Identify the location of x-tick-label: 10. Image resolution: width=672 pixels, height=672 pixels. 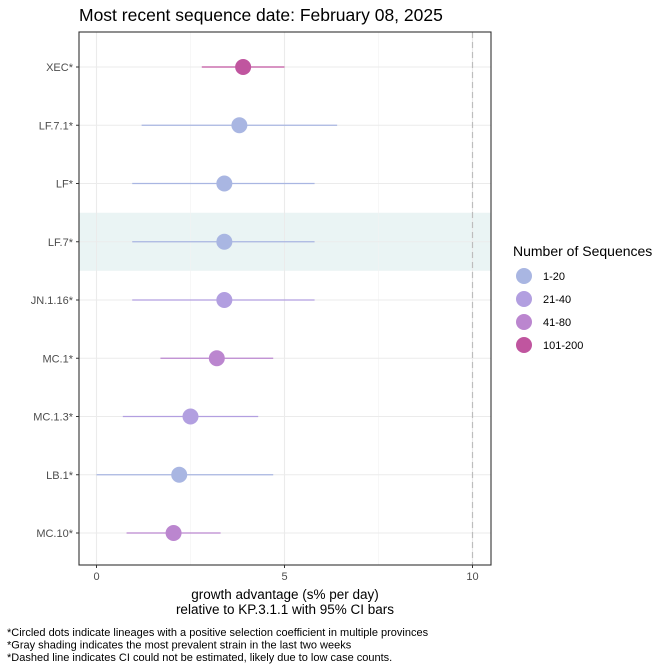
(472, 577).